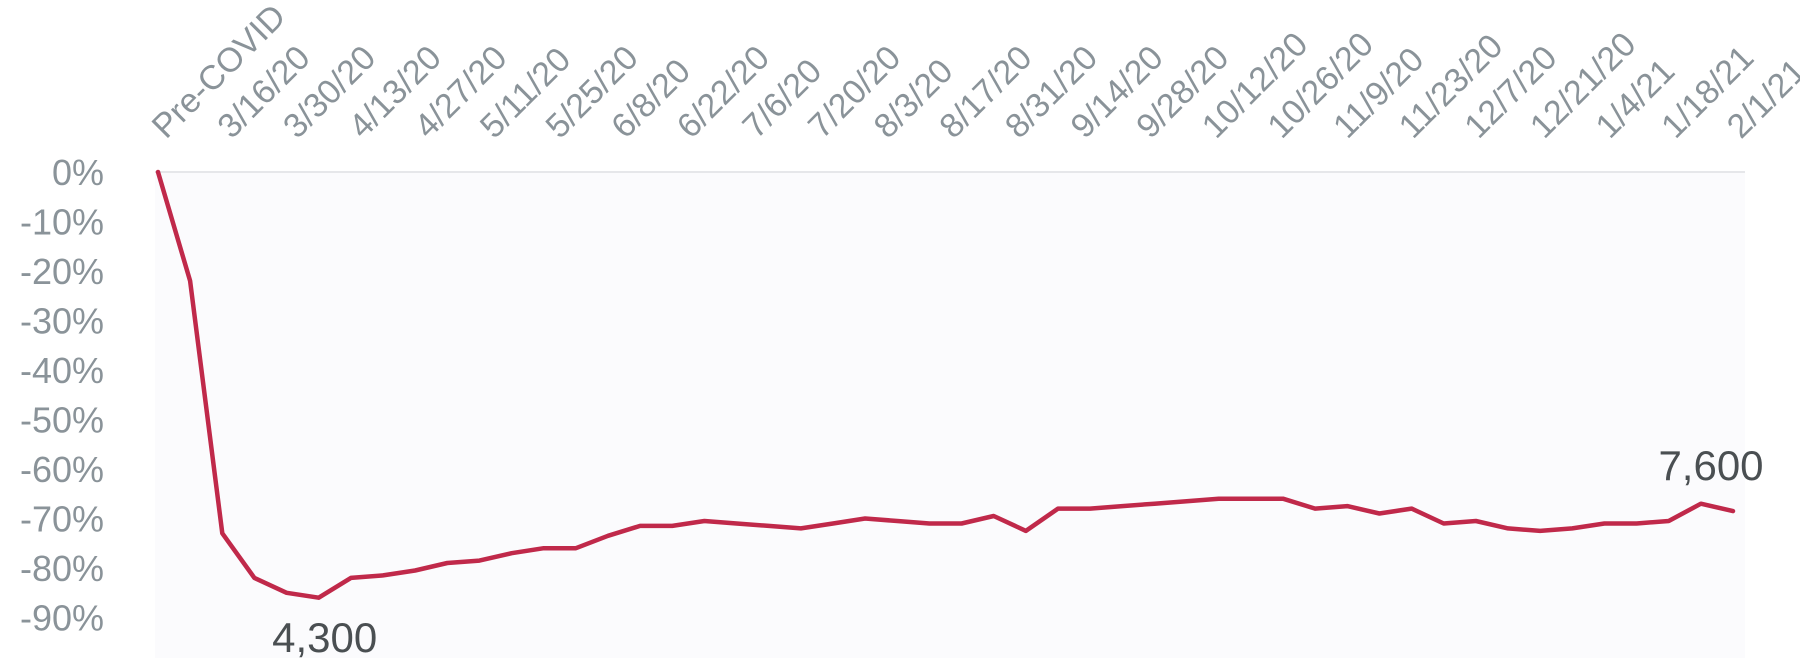 The height and width of the screenshot is (658, 1800). What do you see at coordinates (62, 370) in the screenshot?
I see `y-tick-label: -40%` at bounding box center [62, 370].